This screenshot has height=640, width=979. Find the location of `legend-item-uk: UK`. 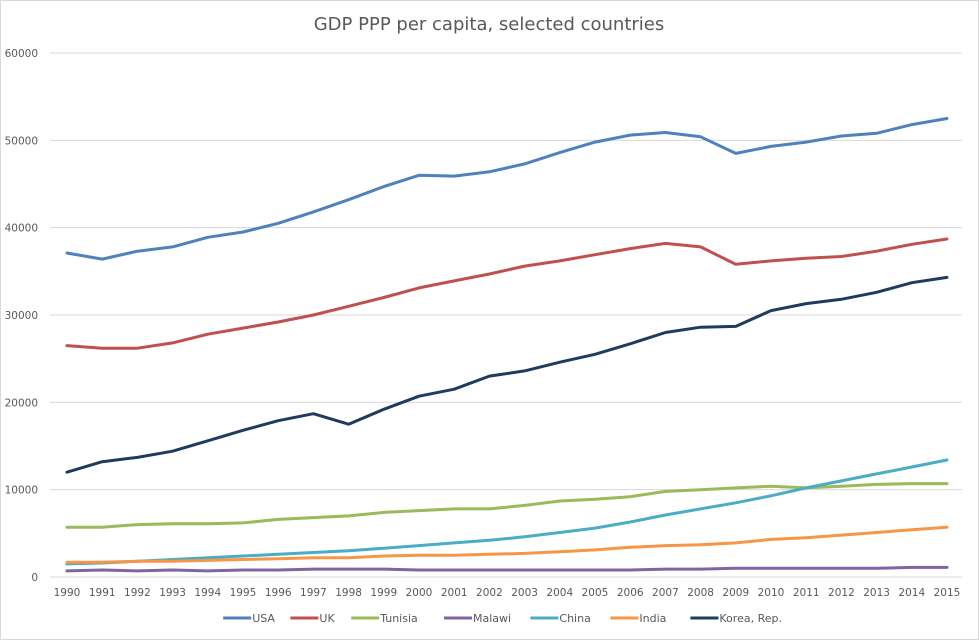

legend-item-uk: UK is located at coordinates (312, 618).